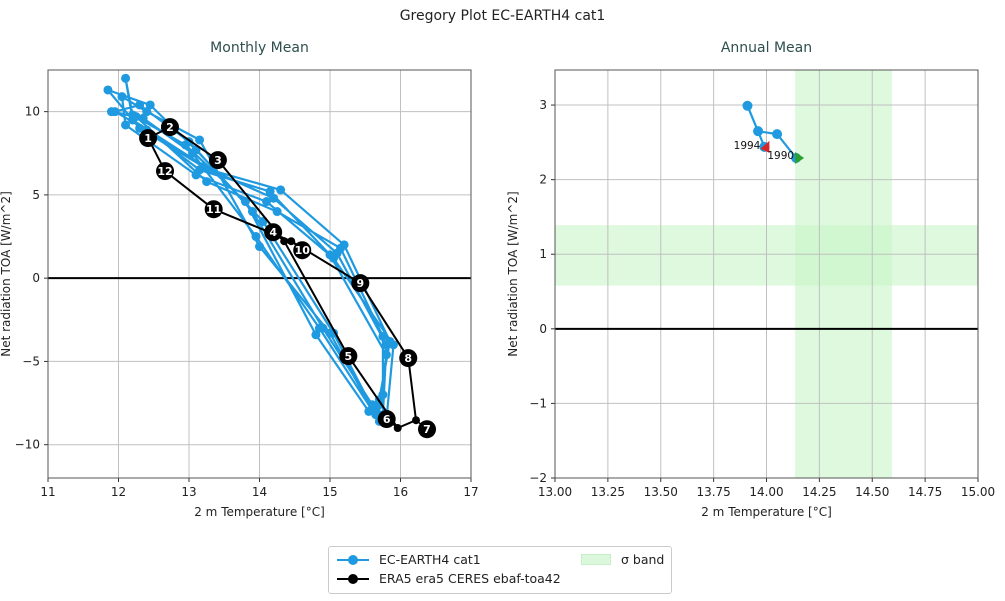 The width and height of the screenshot is (1005, 601). What do you see at coordinates (470, 492) in the screenshot?
I see `x-tick-label: 17` at bounding box center [470, 492].